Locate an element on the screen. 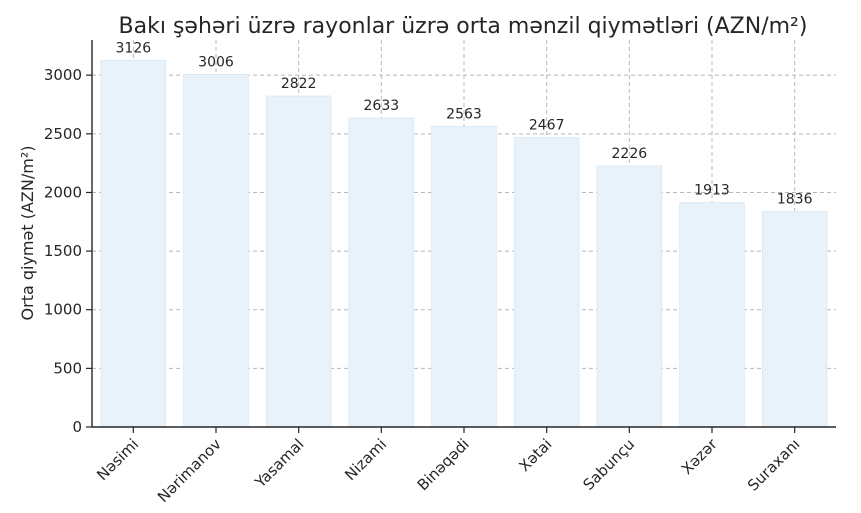 This screenshot has width=861, height=513. x-tick-label: Suraxanı is located at coordinates (773, 464).